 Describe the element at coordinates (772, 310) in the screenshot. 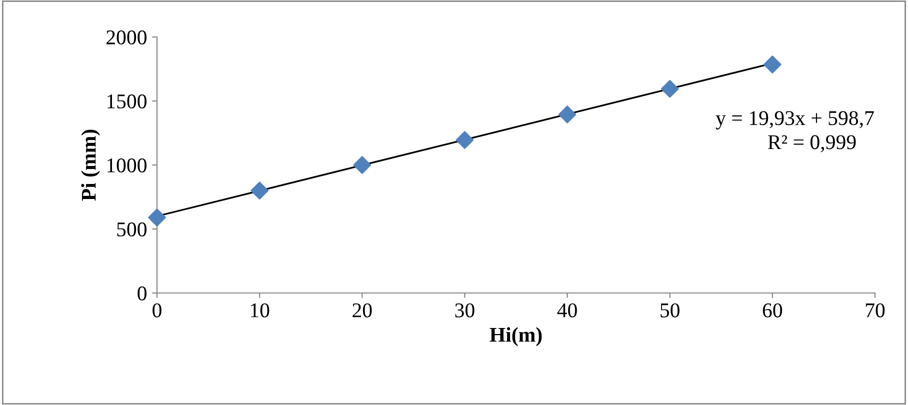

I see `x-tick-label: 60` at that location.